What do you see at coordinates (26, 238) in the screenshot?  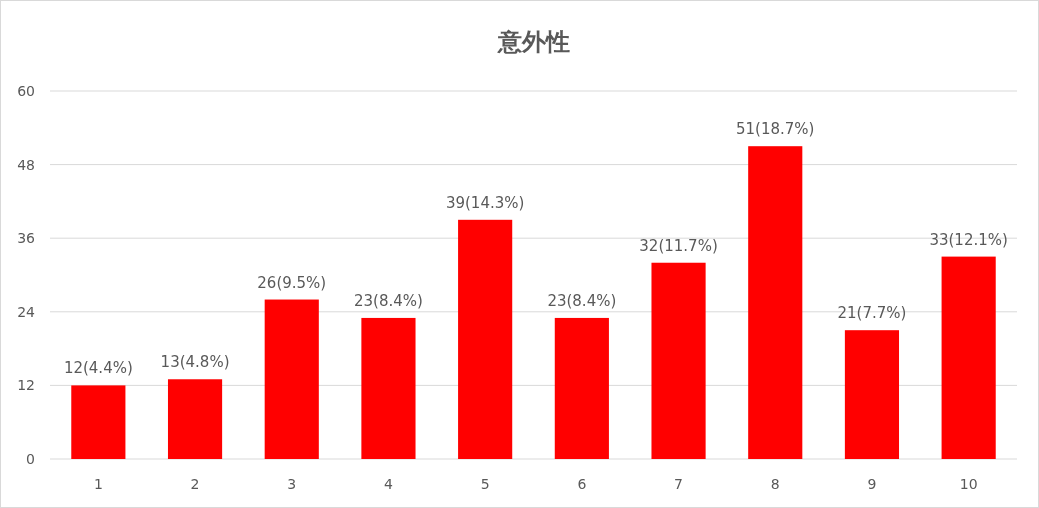 I see `y-tick-label: 36` at bounding box center [26, 238].